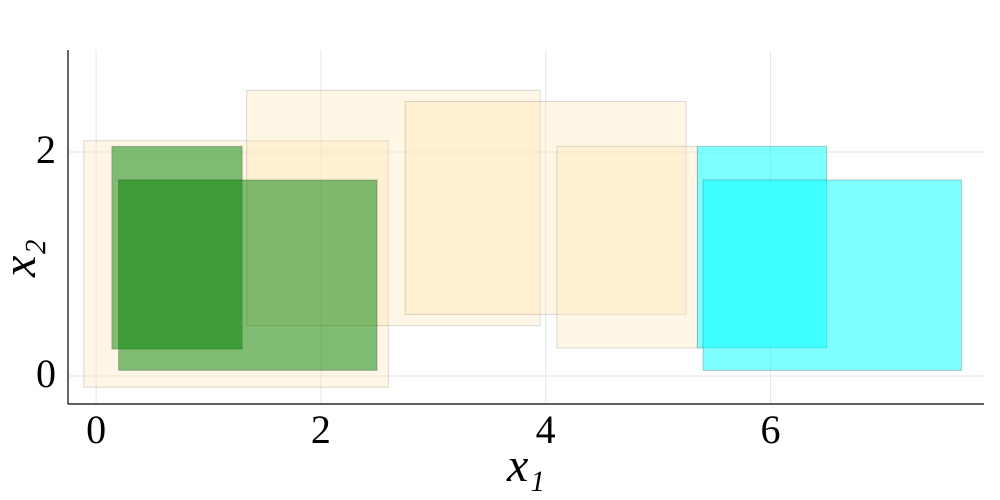 Image resolution: width=1000 pixels, height=500 pixels. Describe the element at coordinates (46, 373) in the screenshot. I see `y-tick-label: 0` at that location.